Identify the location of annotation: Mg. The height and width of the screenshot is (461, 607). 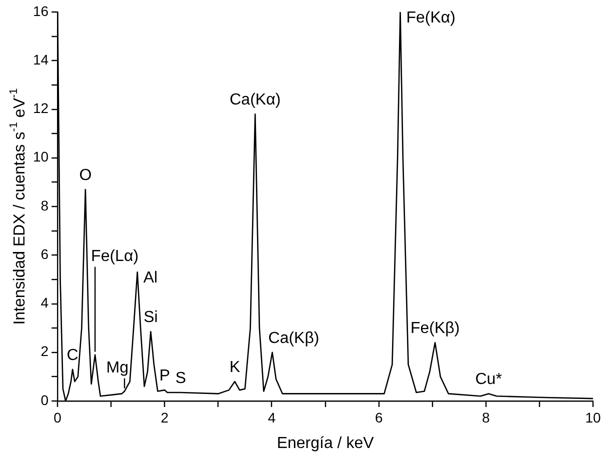
(117, 368).